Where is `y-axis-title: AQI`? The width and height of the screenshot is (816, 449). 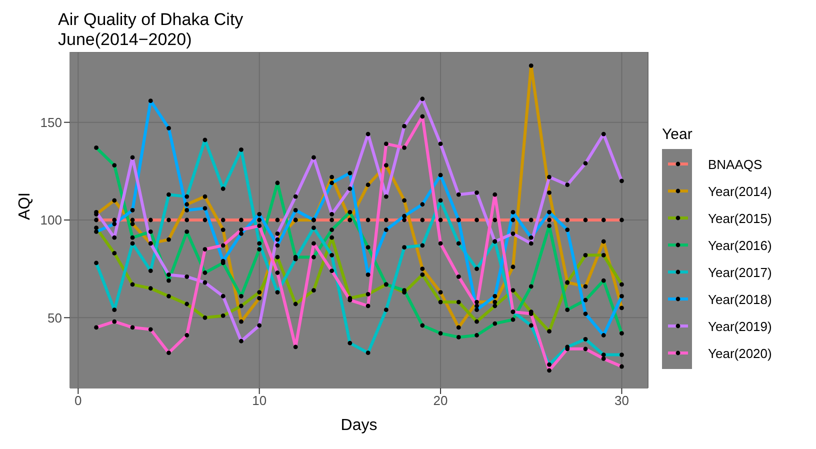
y-axis-title: AQI is located at coordinates (25, 206).